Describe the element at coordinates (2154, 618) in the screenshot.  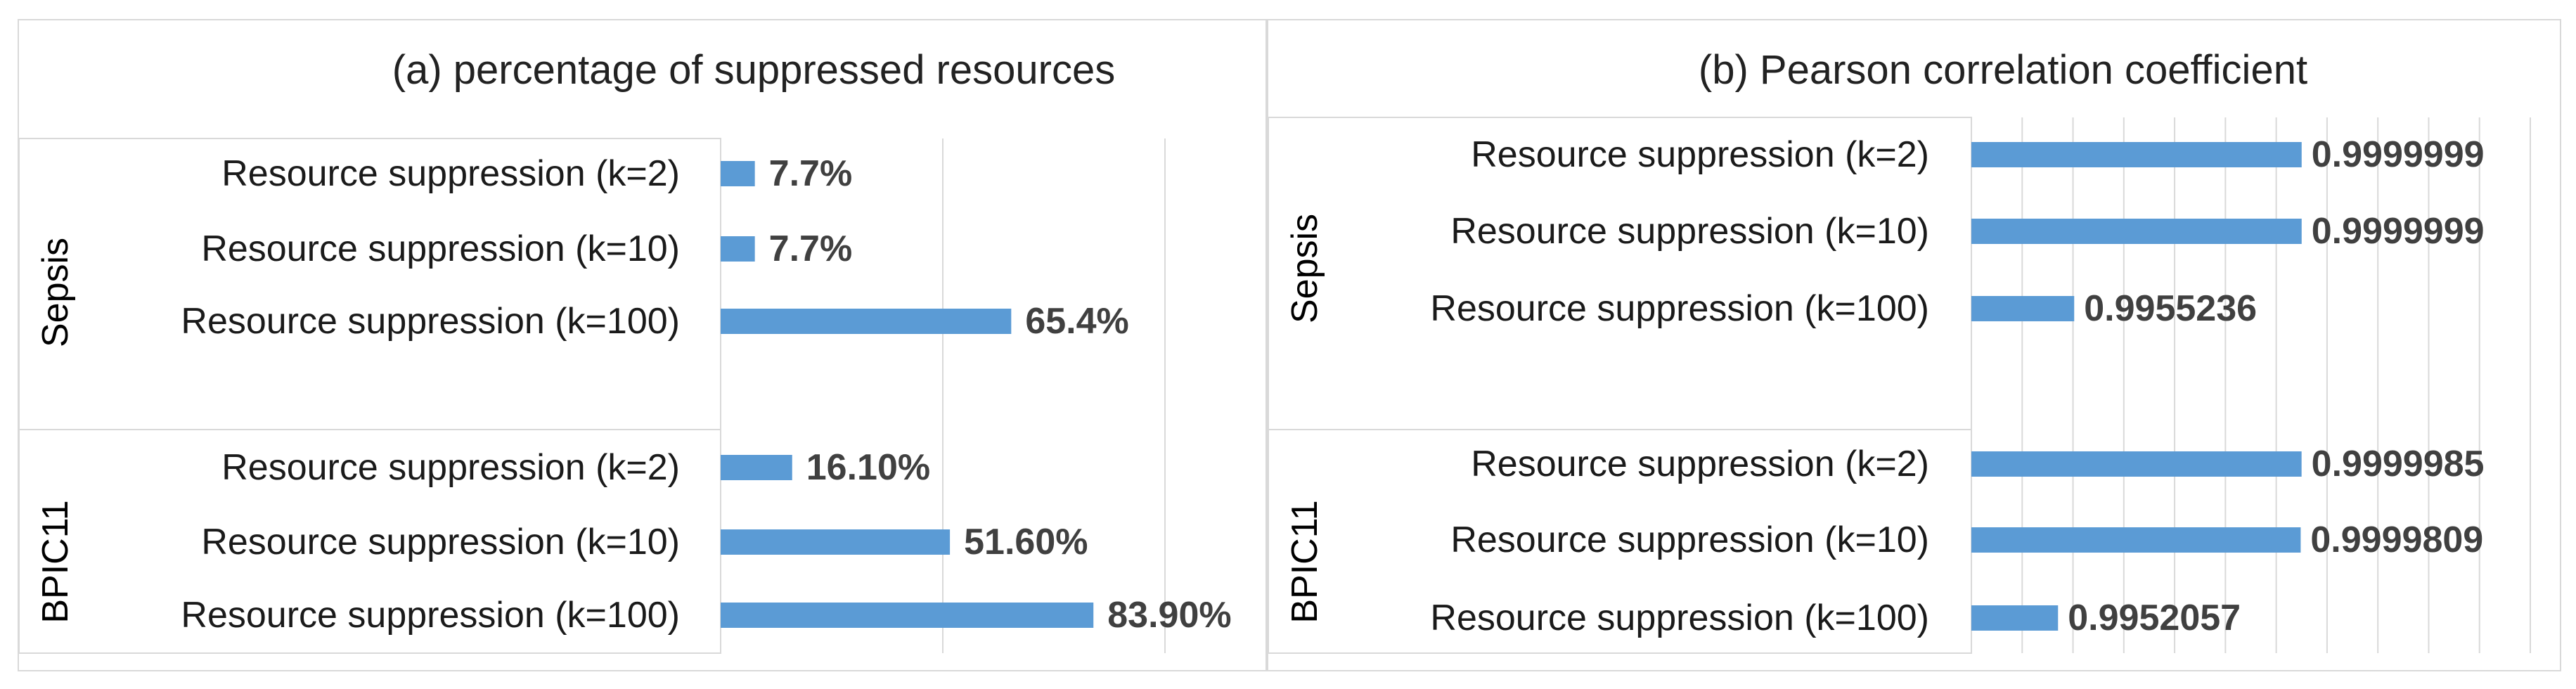
I see `data-label: 0.9952057` at that location.